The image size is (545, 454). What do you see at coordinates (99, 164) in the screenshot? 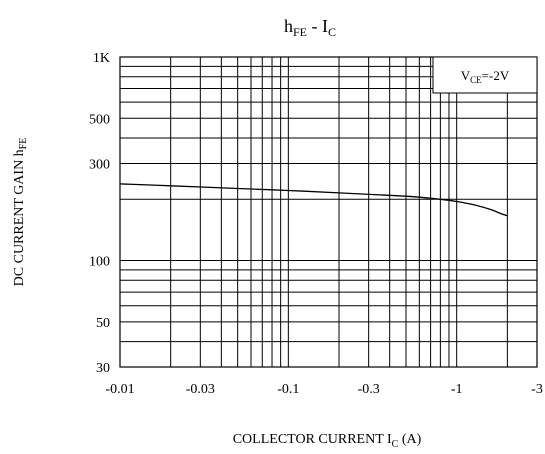
I see `y-tick-label: 300` at bounding box center [99, 164].